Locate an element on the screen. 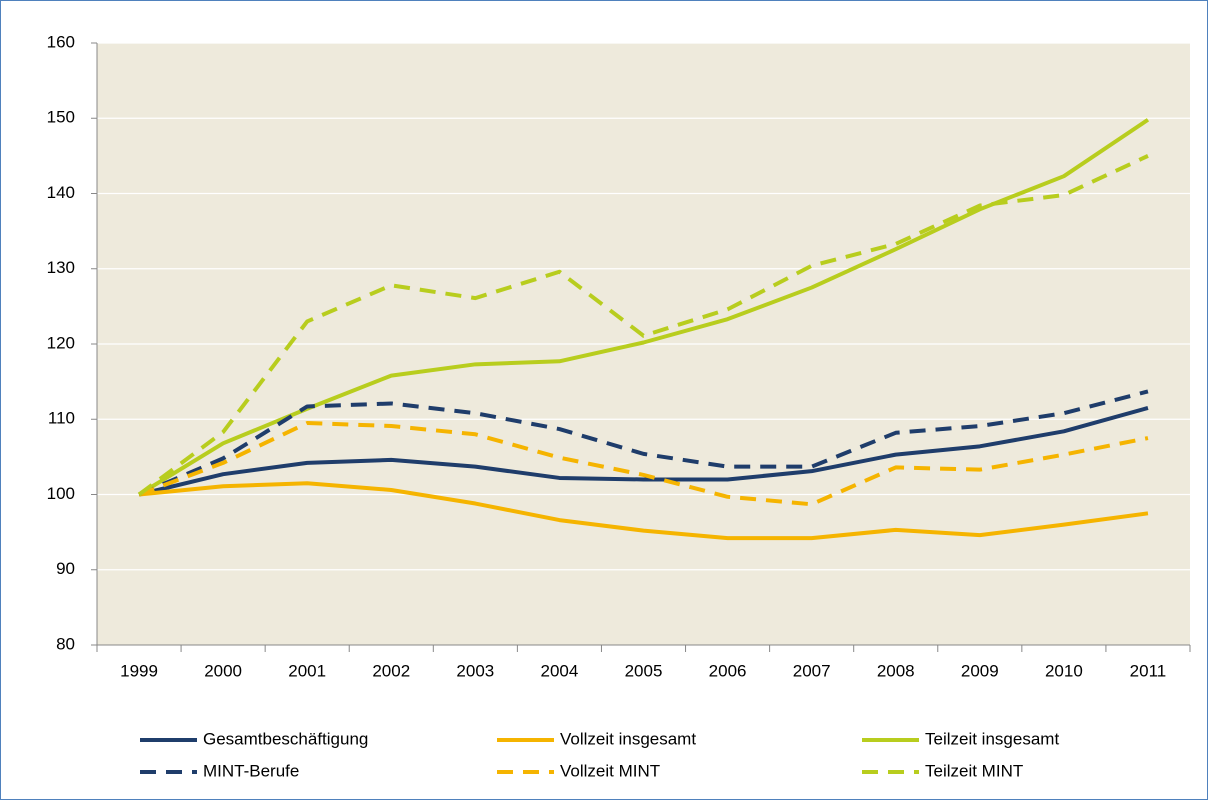  x-tick-label: 2008 is located at coordinates (896, 670).